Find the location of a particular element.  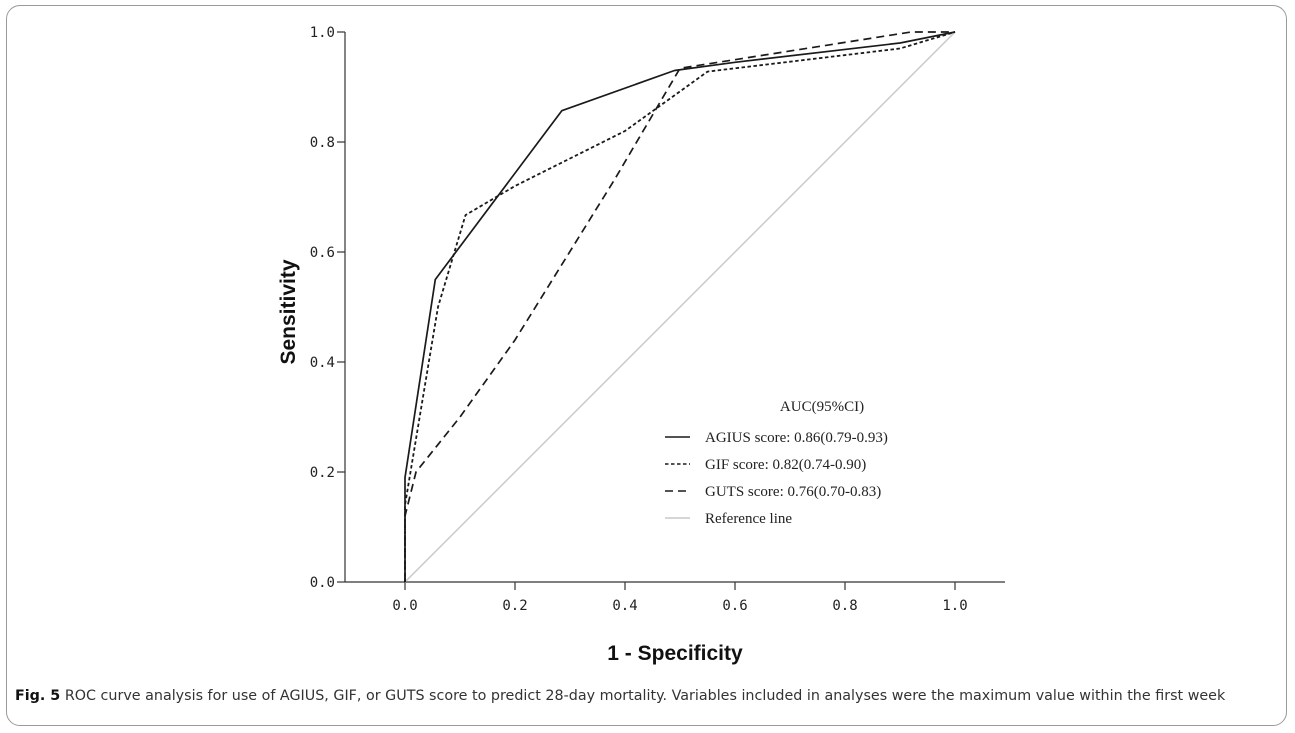

x-tick-label: 0.0 is located at coordinates (404, 606).